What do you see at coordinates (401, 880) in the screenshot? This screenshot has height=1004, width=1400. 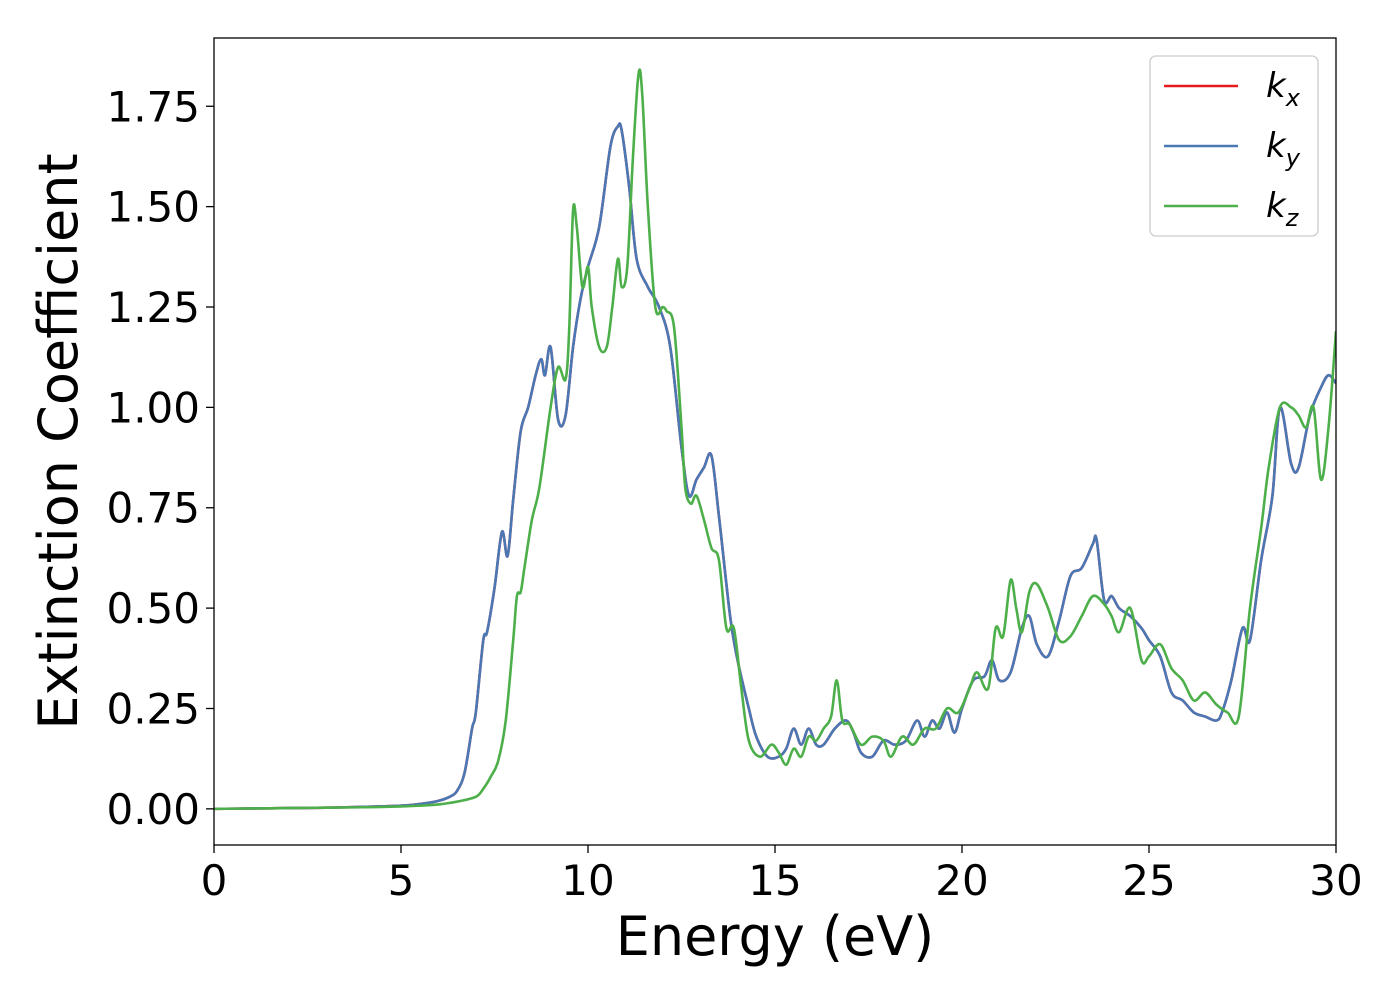 I see `x-tick-label: 5` at bounding box center [401, 880].